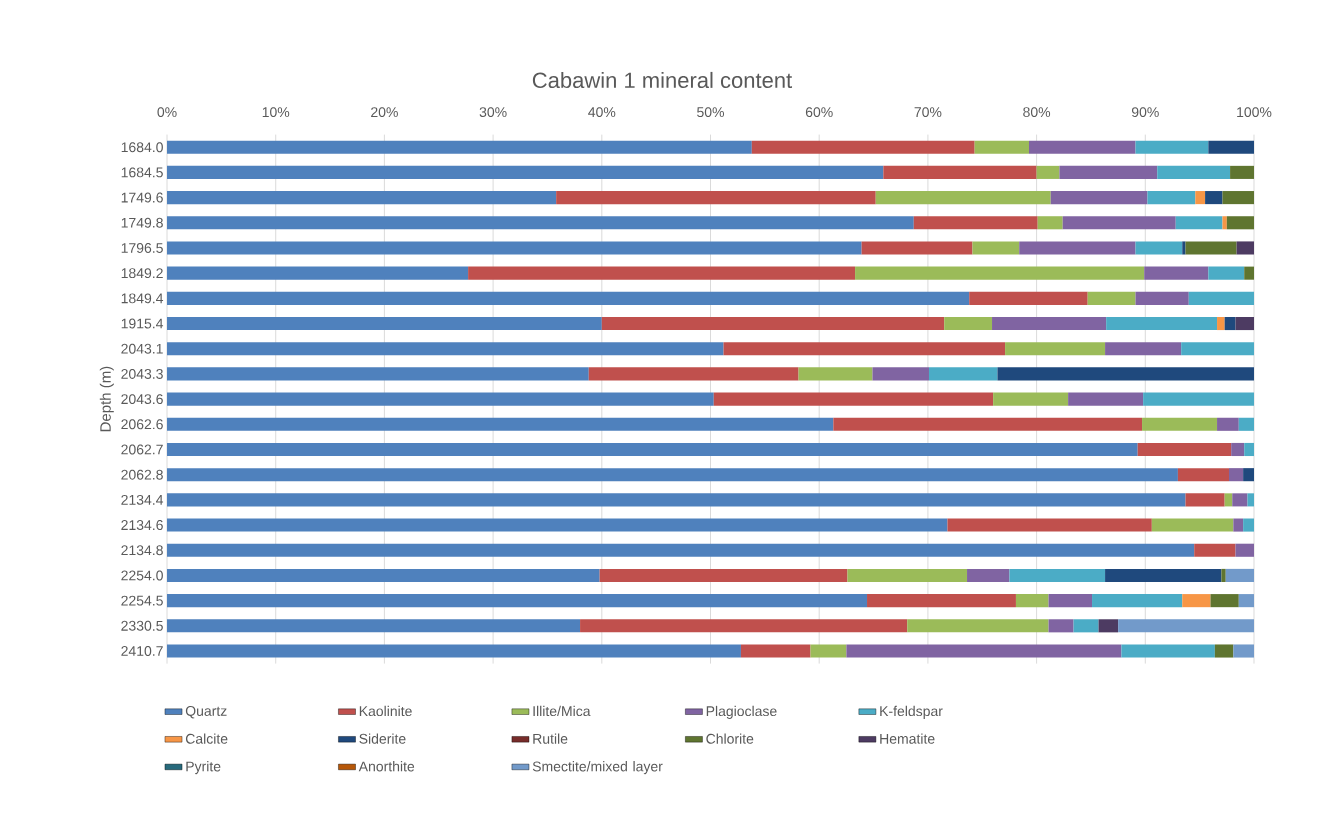 The image size is (1325, 816). Describe the element at coordinates (907, 738) in the screenshot. I see `legend-label: Hematite` at that location.